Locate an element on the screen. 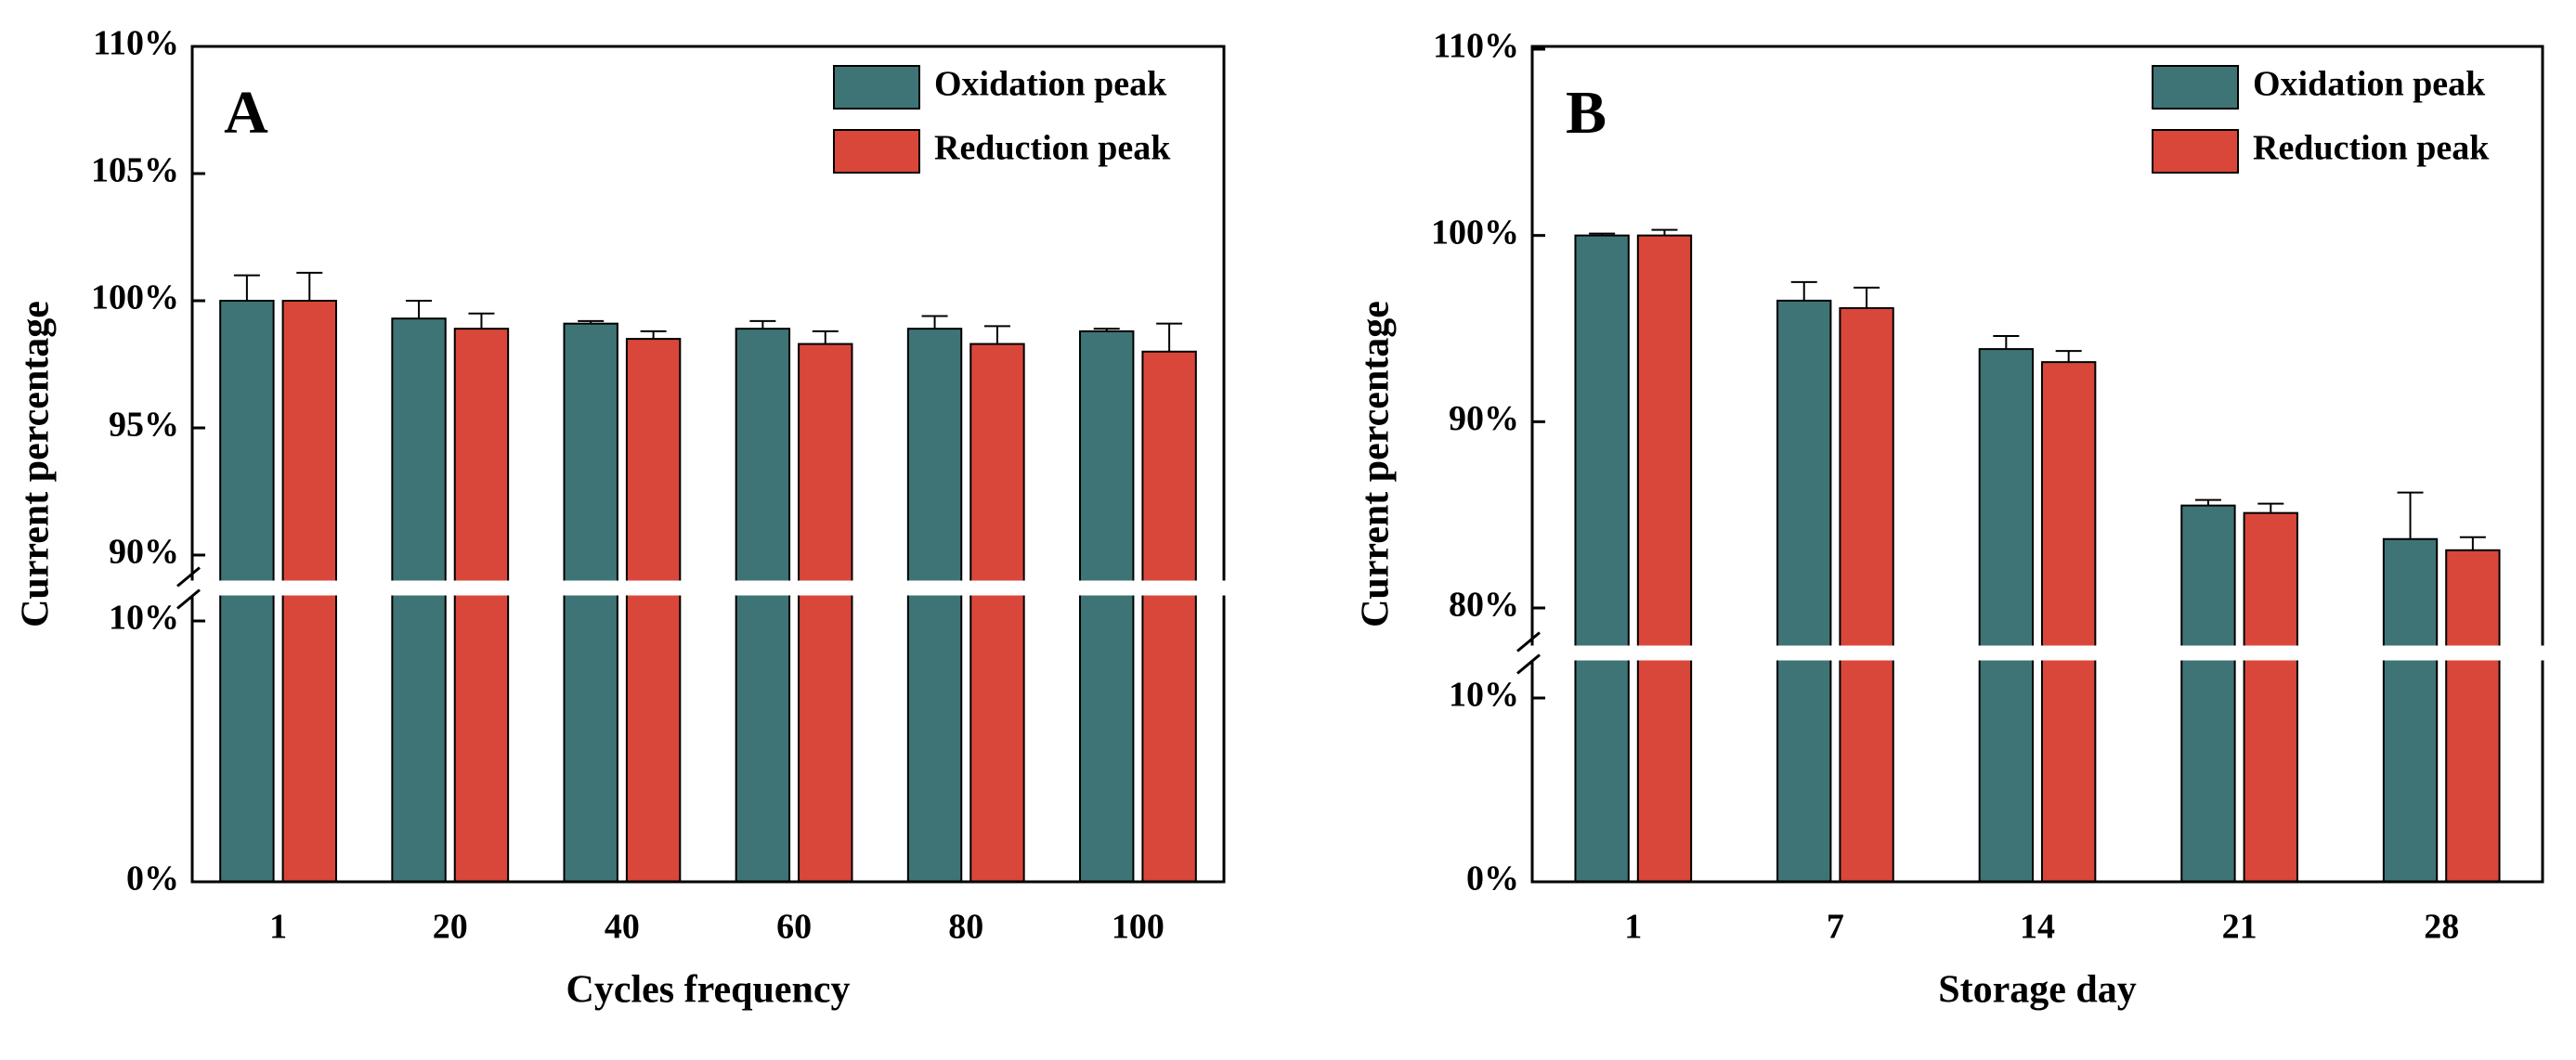 The height and width of the screenshot is (1060, 2576). x-tick-label: 14 is located at coordinates (2037, 928).